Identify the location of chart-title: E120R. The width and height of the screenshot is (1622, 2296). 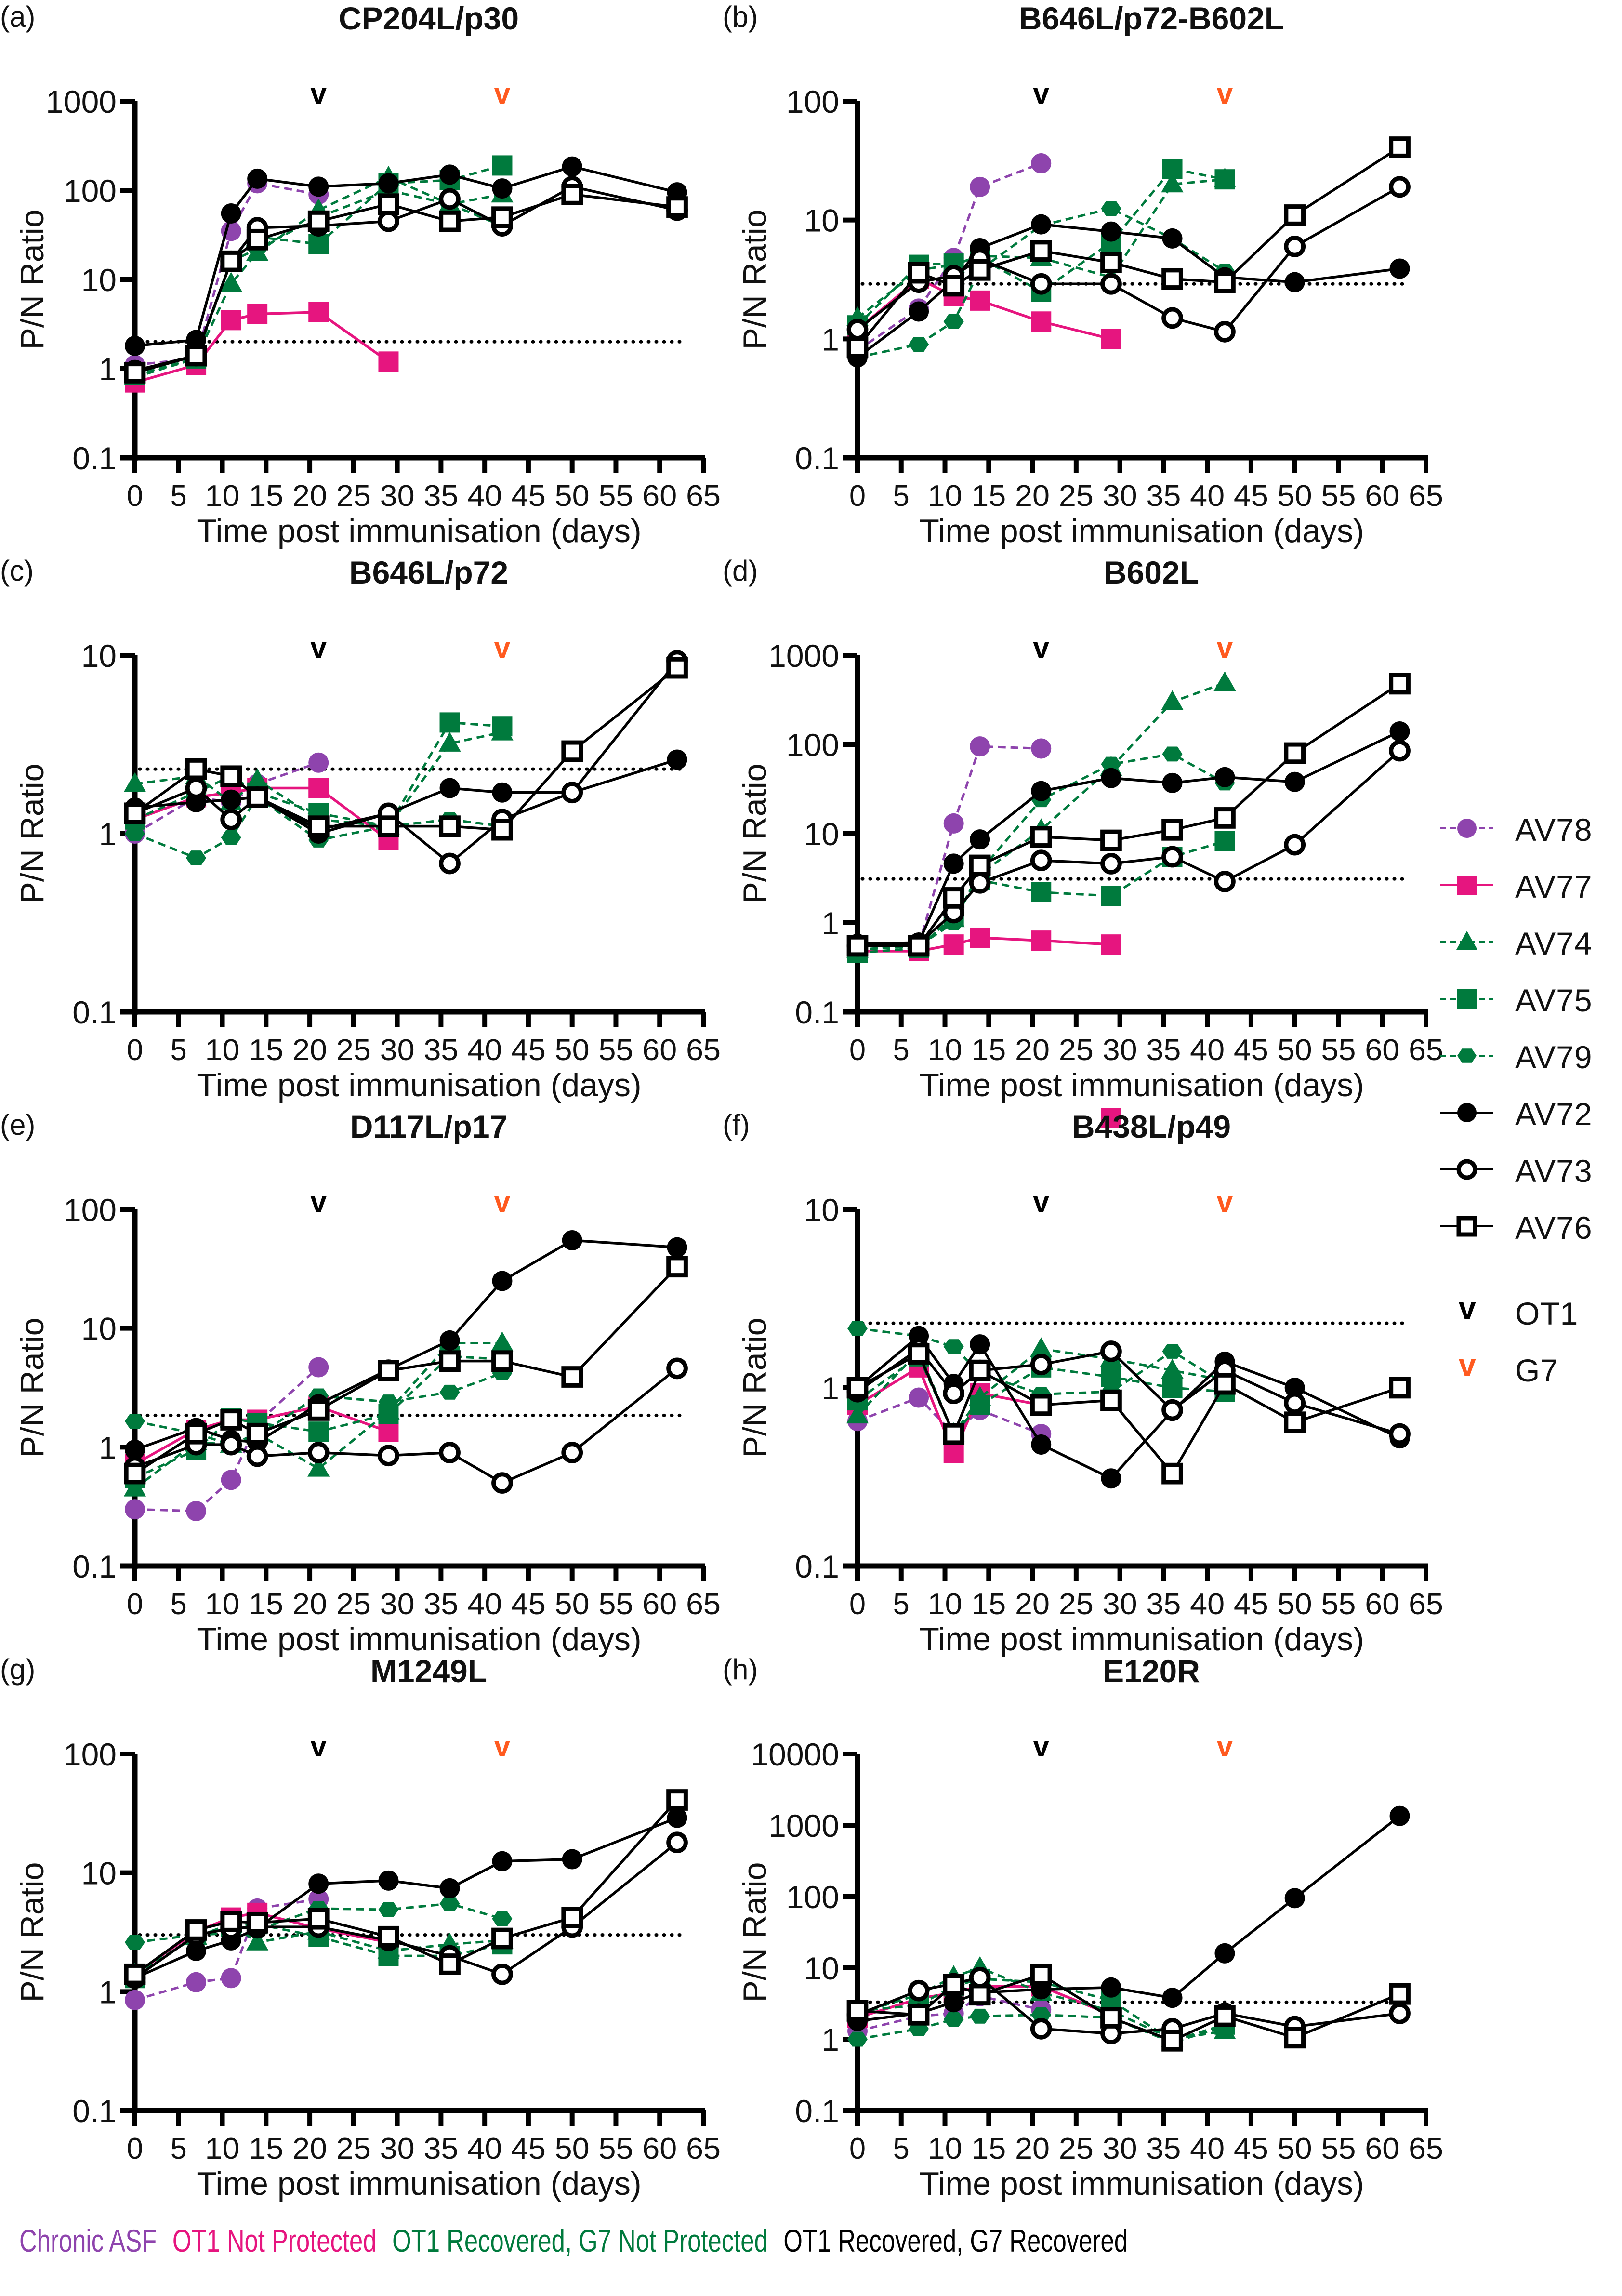
(1151, 1671).